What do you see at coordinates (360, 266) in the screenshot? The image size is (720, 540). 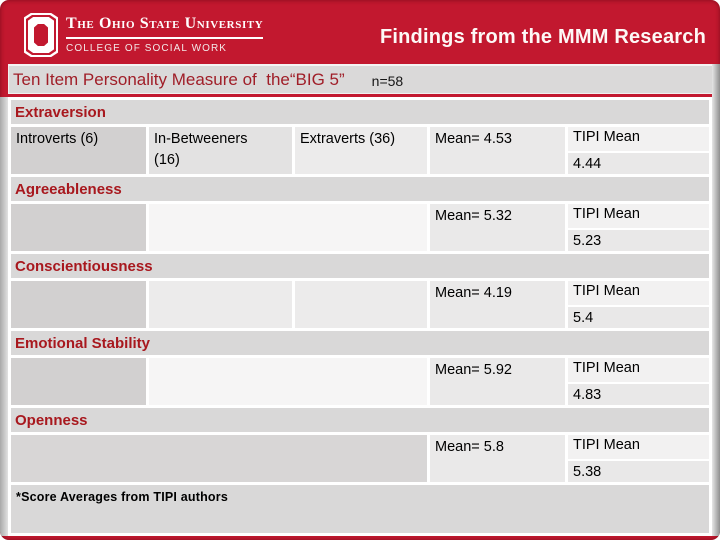 I see `trait-header-conscientiousness: Conscientiousness` at bounding box center [360, 266].